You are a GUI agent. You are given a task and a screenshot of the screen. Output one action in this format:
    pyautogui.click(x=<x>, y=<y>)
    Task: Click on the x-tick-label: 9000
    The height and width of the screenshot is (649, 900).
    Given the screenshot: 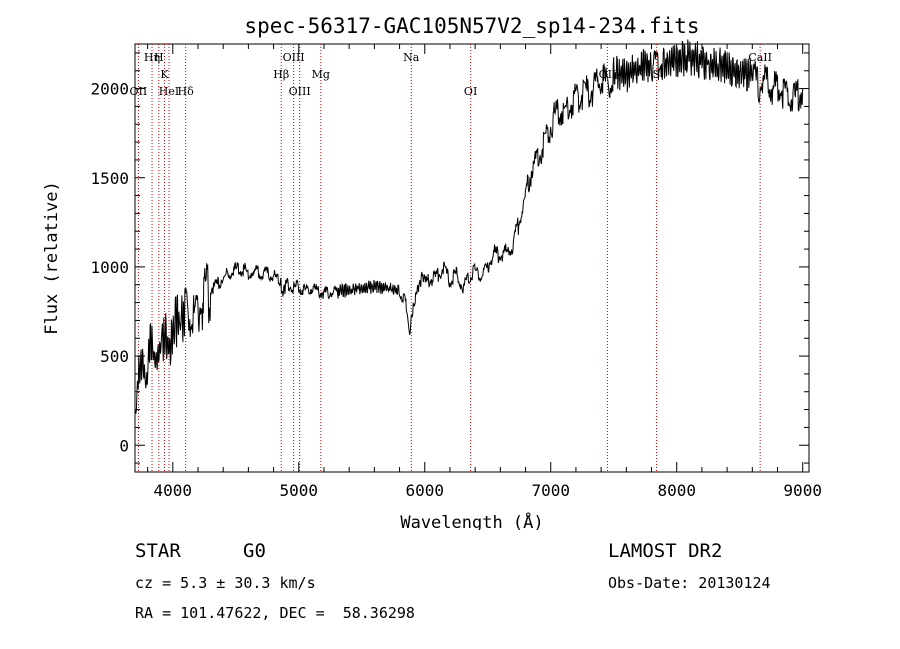 What is the action you would take?
    pyautogui.click(x=802, y=490)
    